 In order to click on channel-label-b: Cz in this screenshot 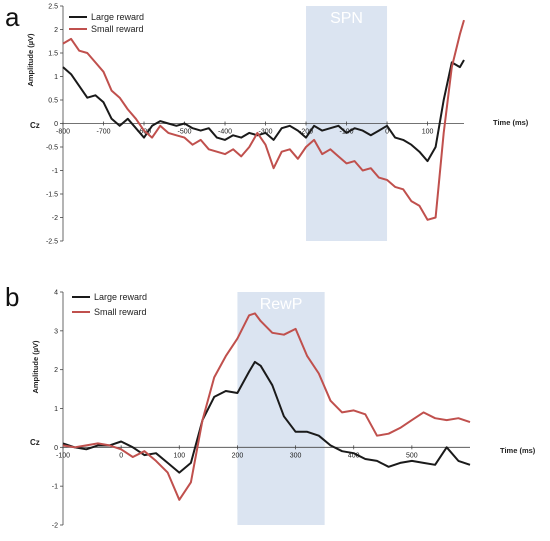, I will do `click(35, 442)`.